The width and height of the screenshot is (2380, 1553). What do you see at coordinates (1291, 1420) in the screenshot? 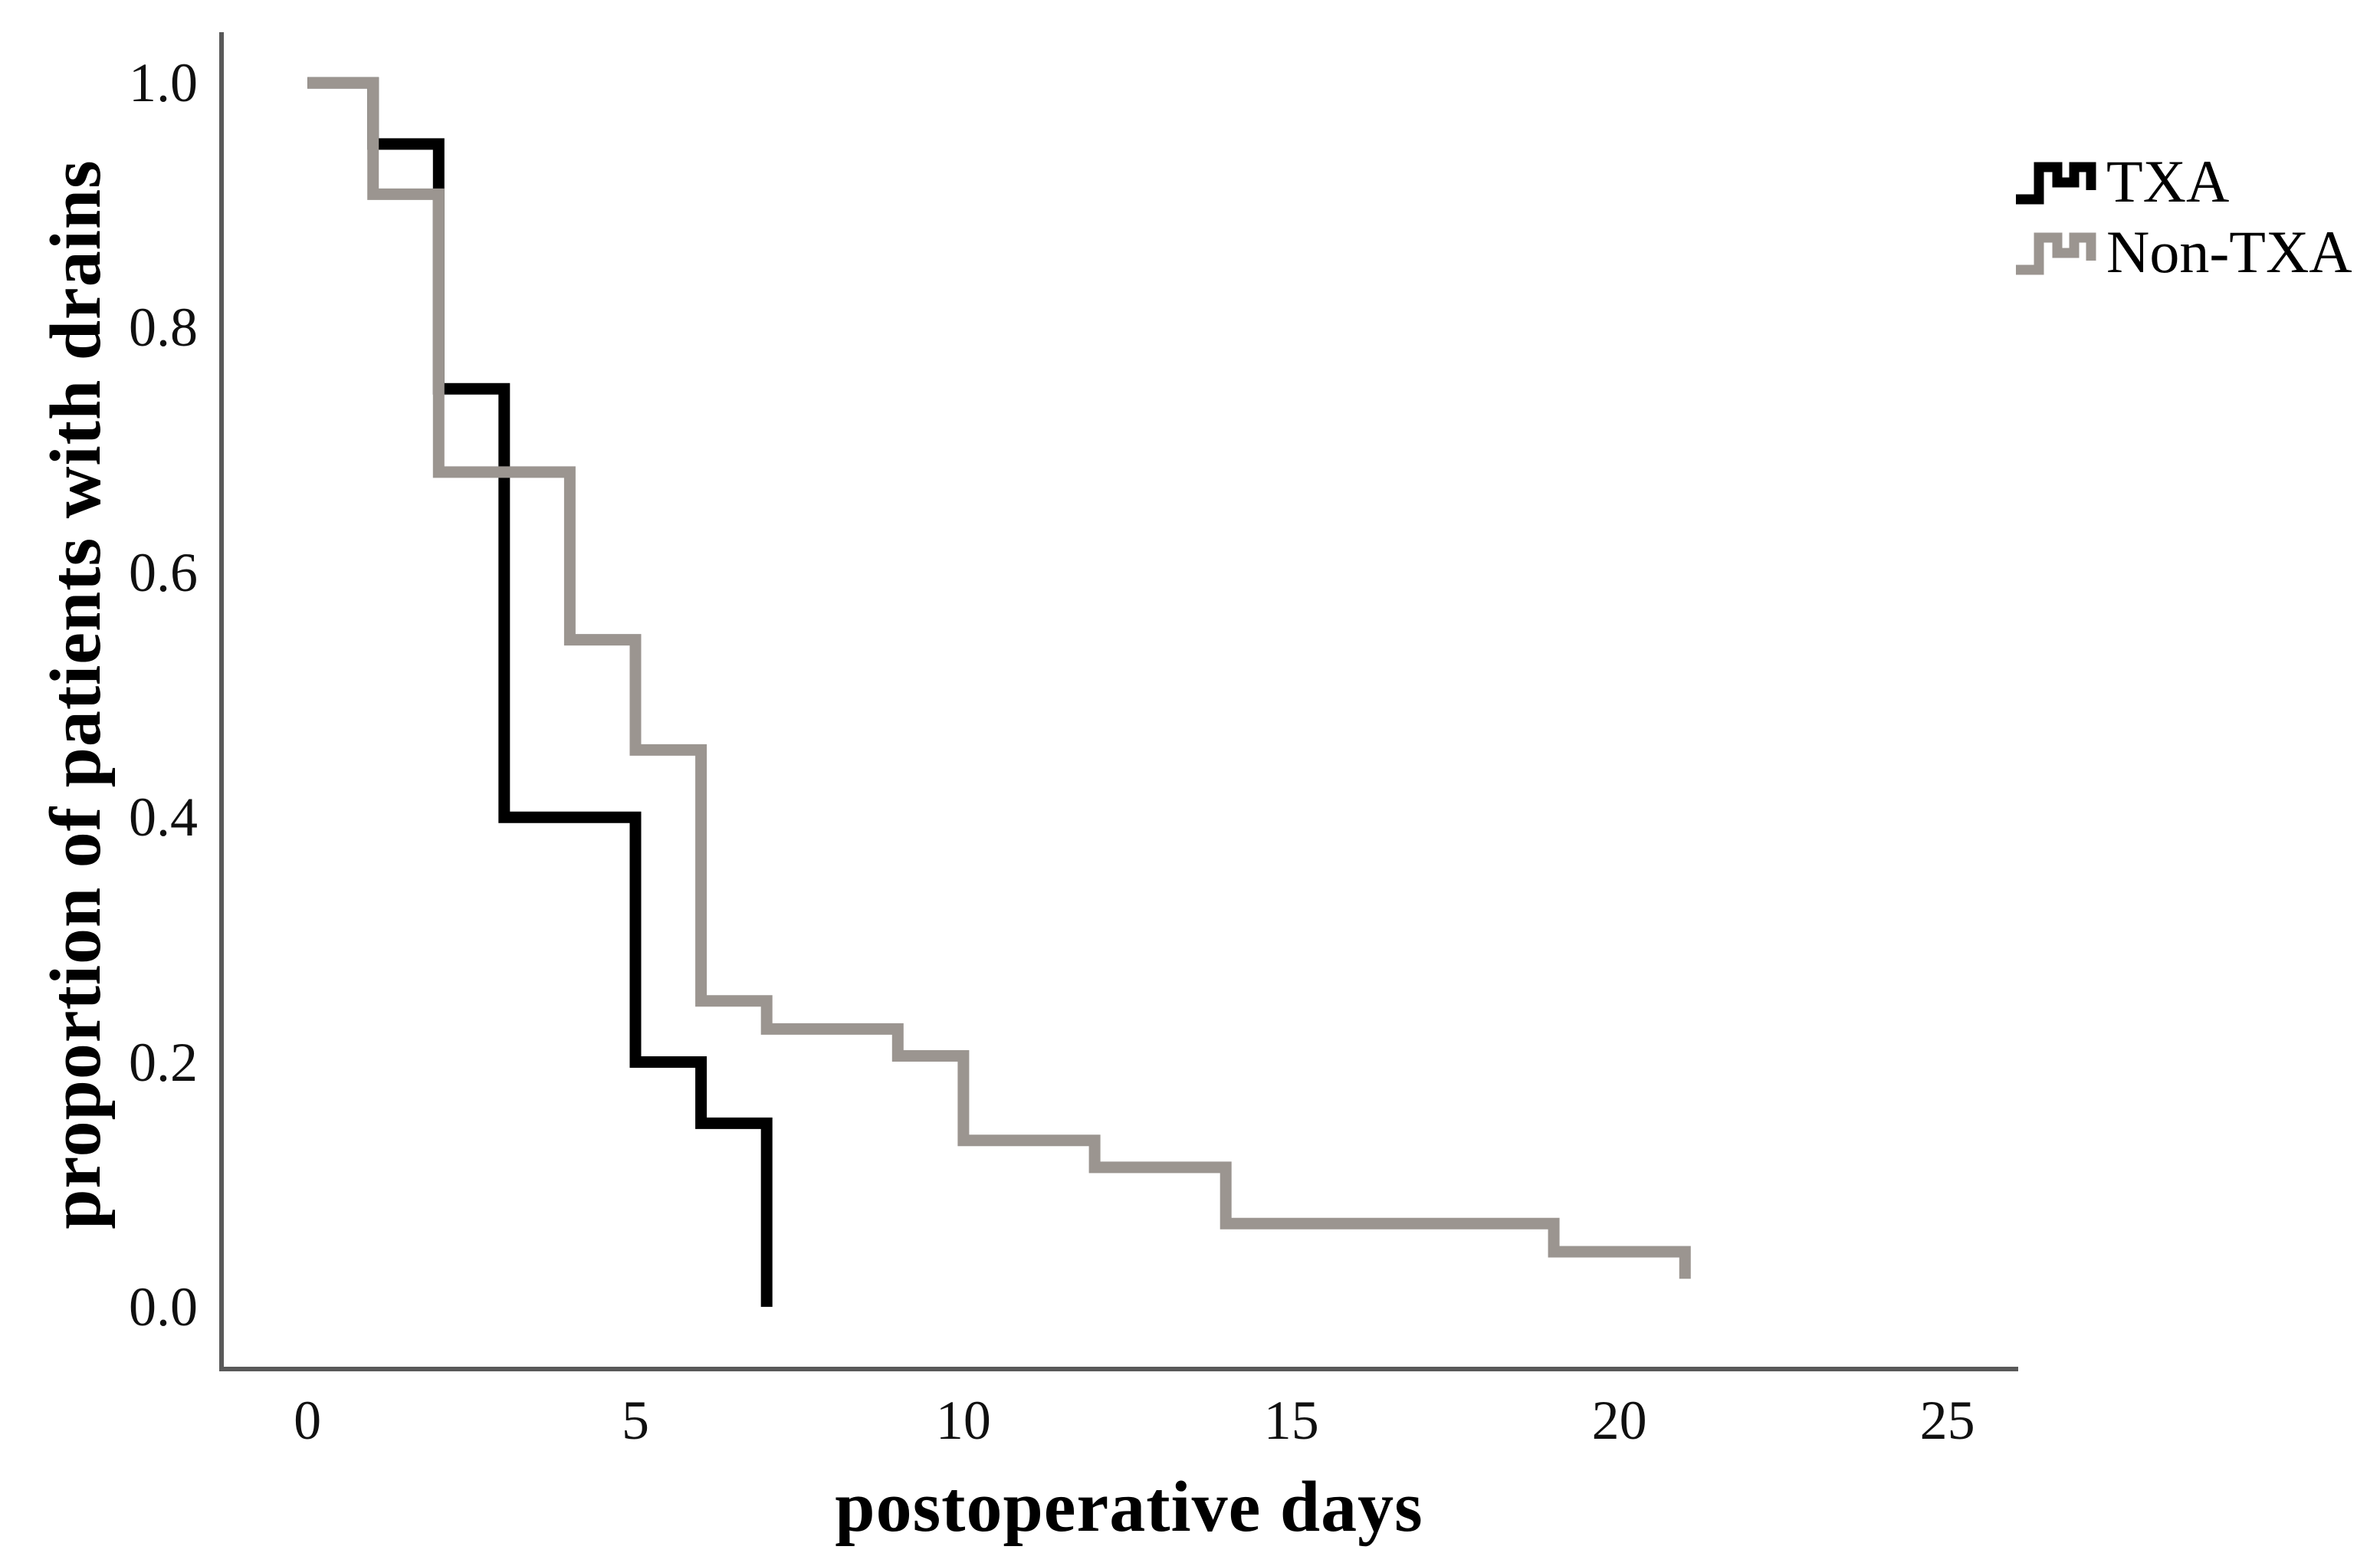
I see `x-tick-label-15: 15` at bounding box center [1291, 1420].